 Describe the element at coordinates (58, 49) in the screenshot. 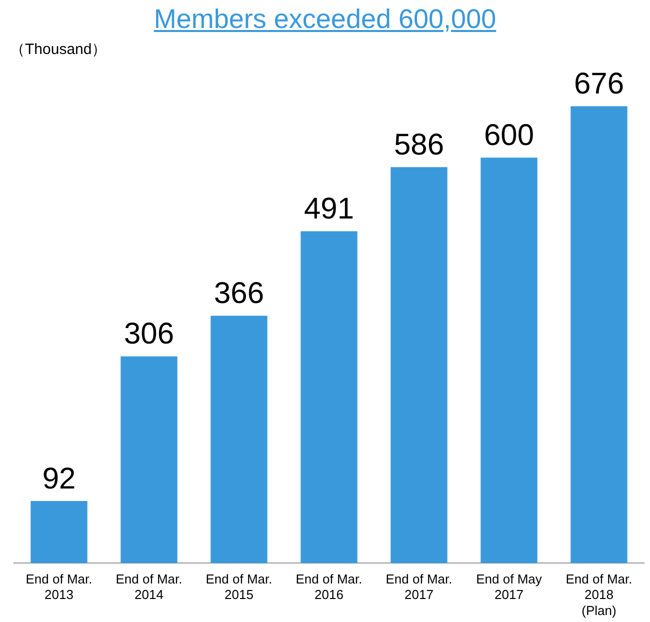

I see `y-axis-title: （Thousand）` at that location.